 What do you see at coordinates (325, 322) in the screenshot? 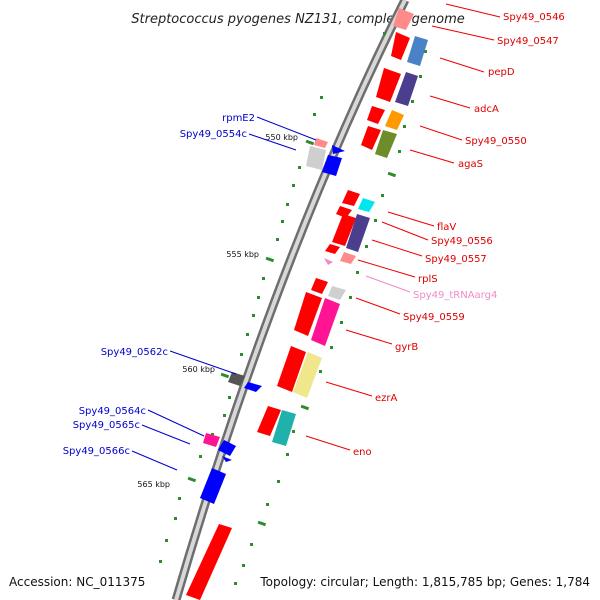
I see `gene-gyrb` at bounding box center [325, 322].